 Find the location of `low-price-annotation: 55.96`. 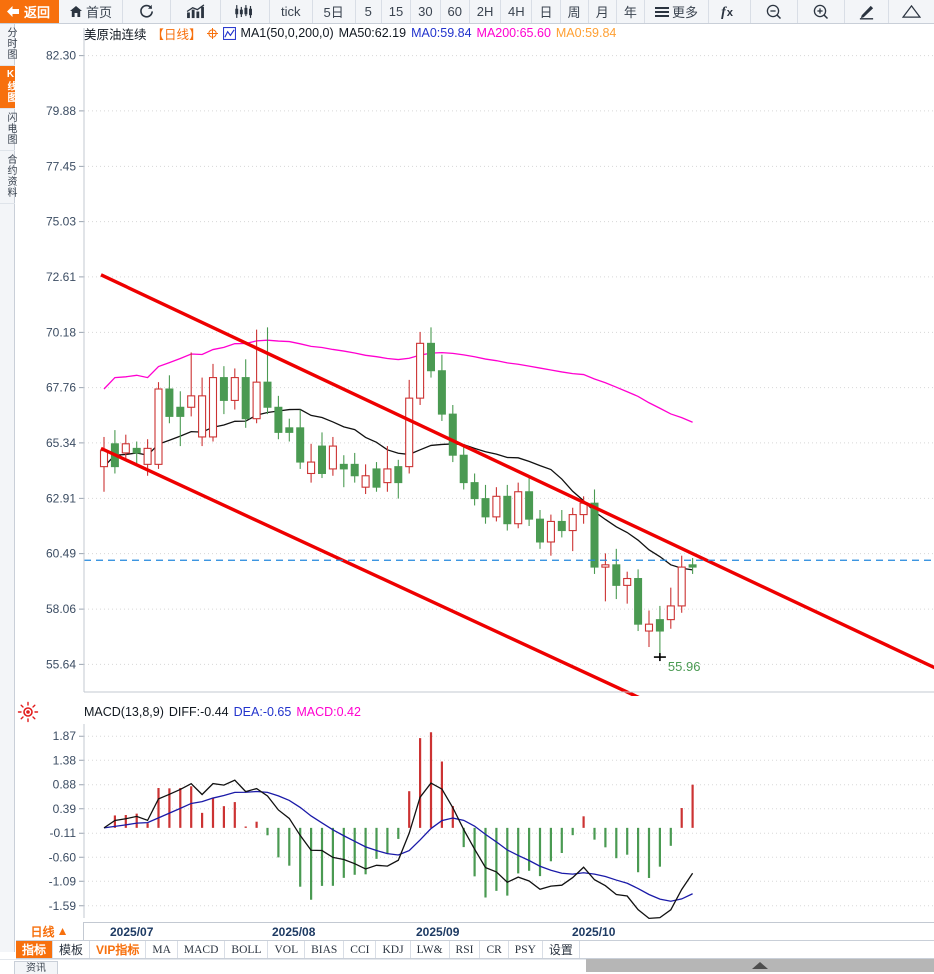

low-price-annotation: 55.96 is located at coordinates (677, 663).